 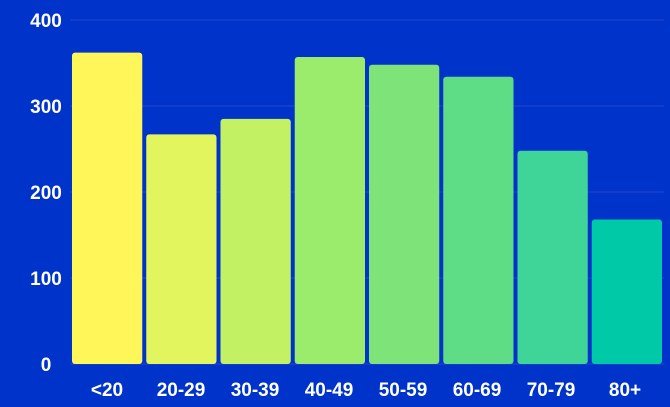 What do you see at coordinates (551, 390) in the screenshot?
I see `x-tick-label: 70-79` at bounding box center [551, 390].